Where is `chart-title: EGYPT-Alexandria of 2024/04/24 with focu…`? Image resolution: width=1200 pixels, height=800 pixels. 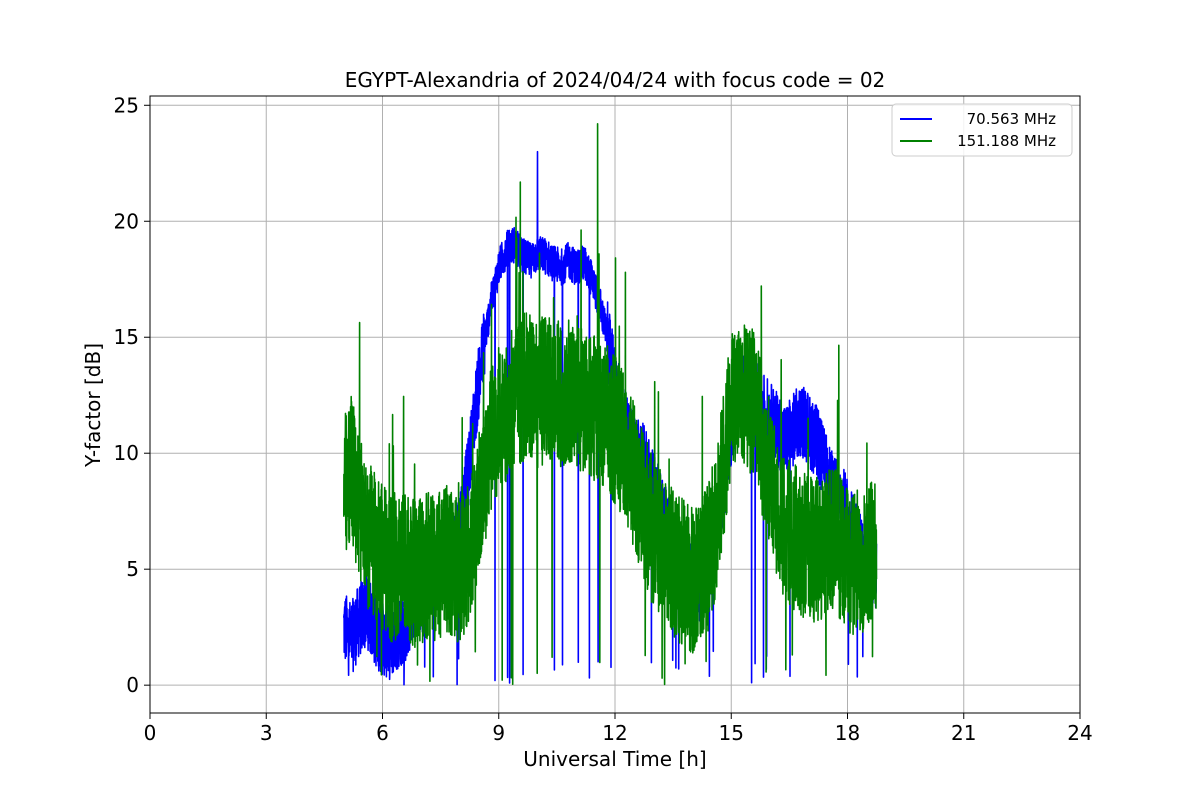 chart-title: EGYPT-Alexandria of 2024/04/24 with focu… is located at coordinates (615, 80).